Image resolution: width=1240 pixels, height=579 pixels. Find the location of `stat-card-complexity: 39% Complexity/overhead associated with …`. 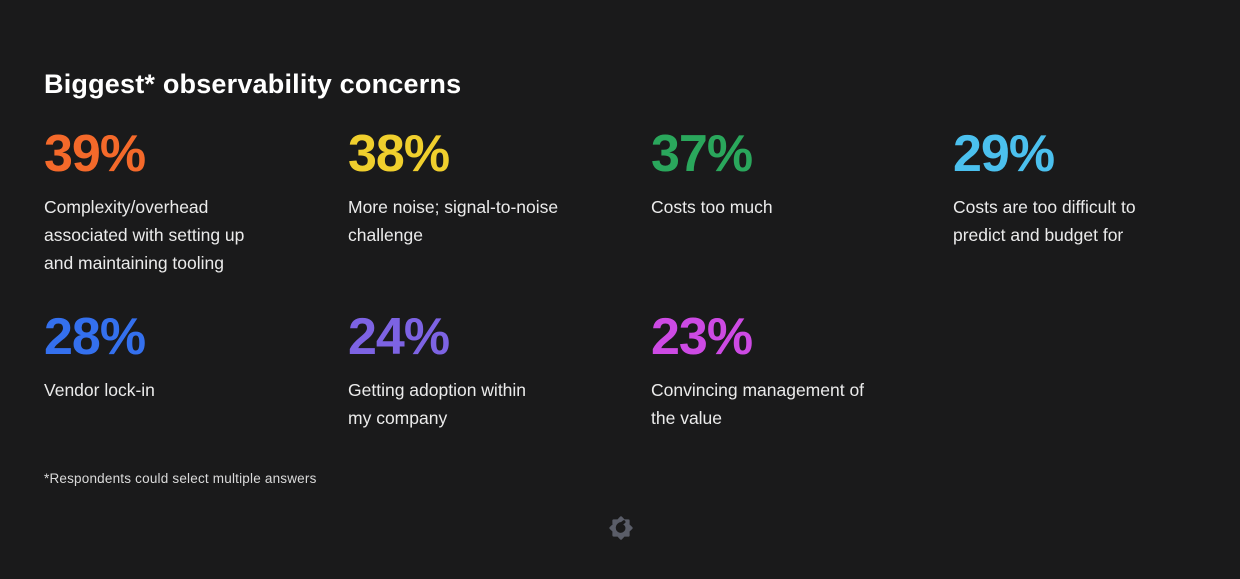

stat-card-complexity: 39% Complexity/overhead associated with … is located at coordinates (190, 202).